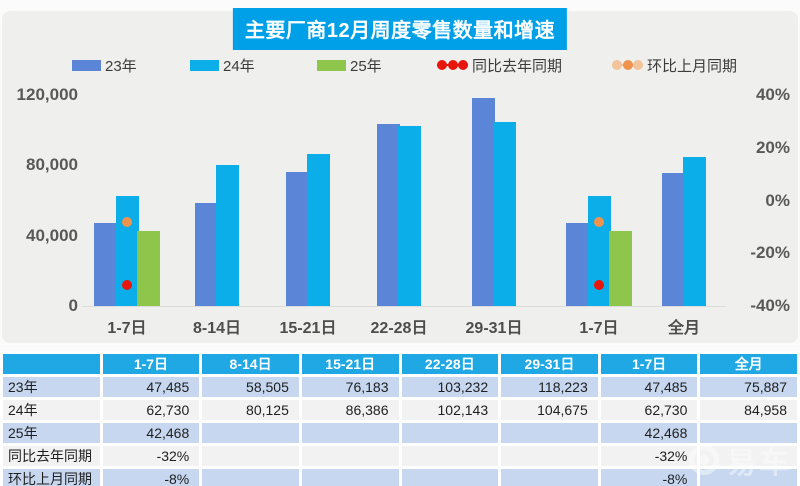  I want to click on table-cell: 118,223, so click(549, 387).